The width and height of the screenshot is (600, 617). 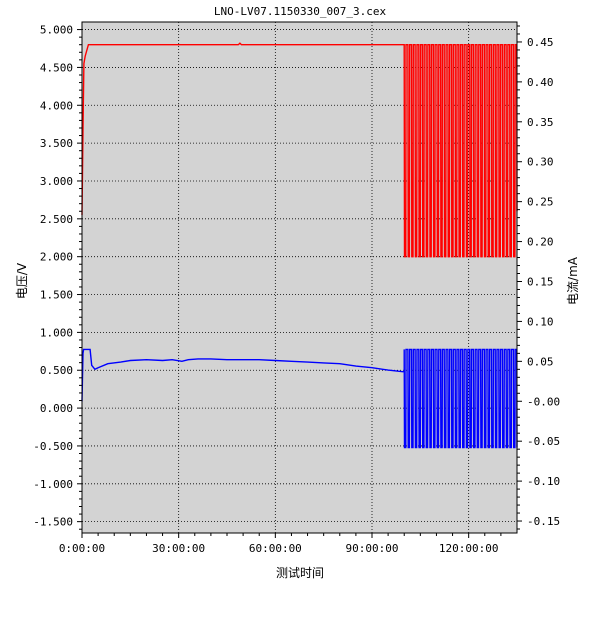 What do you see at coordinates (56, 295) in the screenshot?
I see `y-left-tick-label: 1.500` at bounding box center [56, 295].